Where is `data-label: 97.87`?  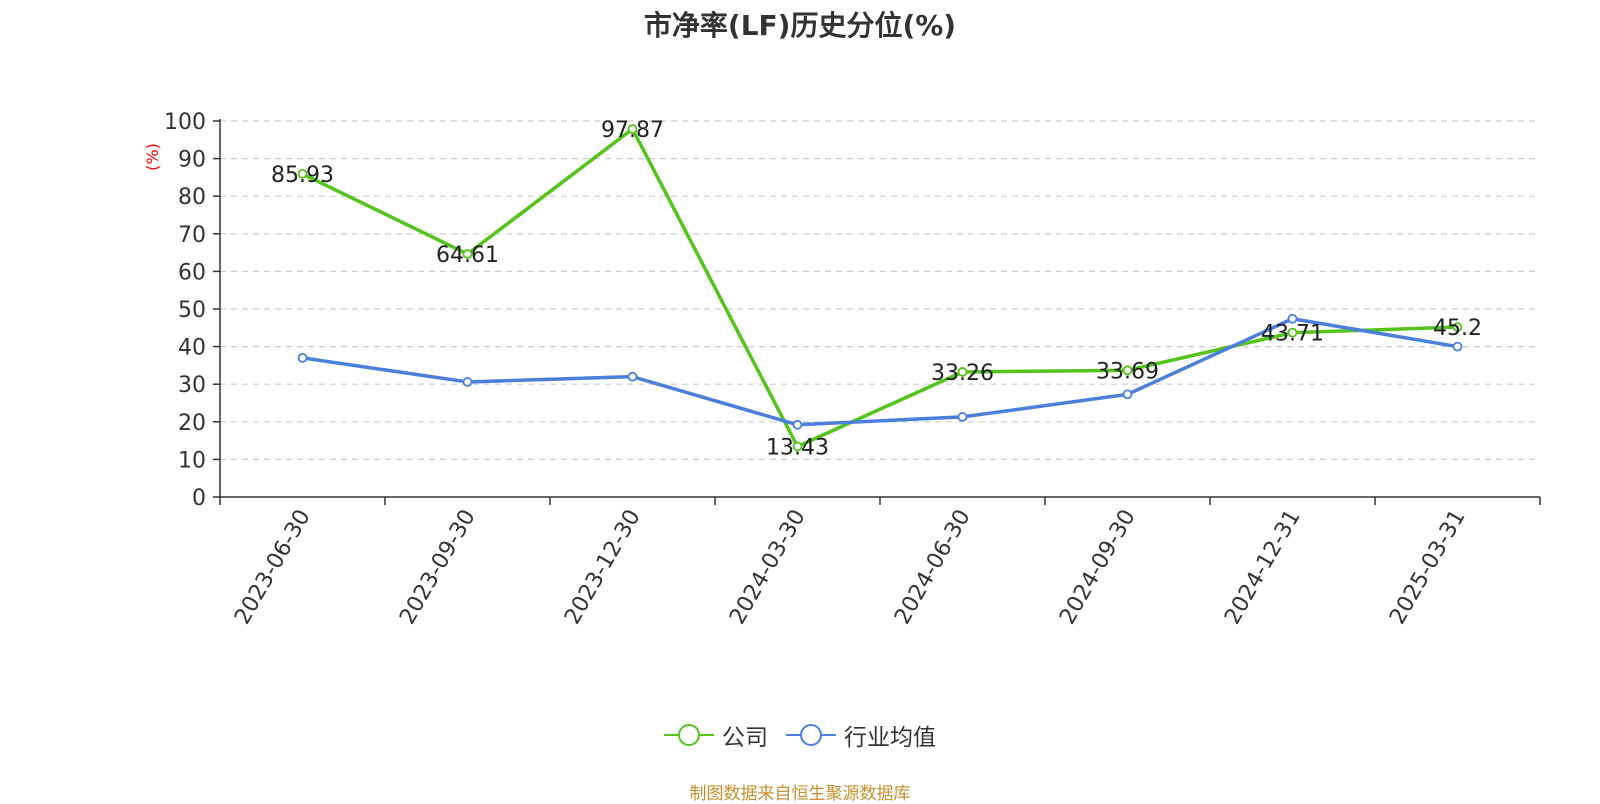
data-label: 97.87 is located at coordinates (632, 130).